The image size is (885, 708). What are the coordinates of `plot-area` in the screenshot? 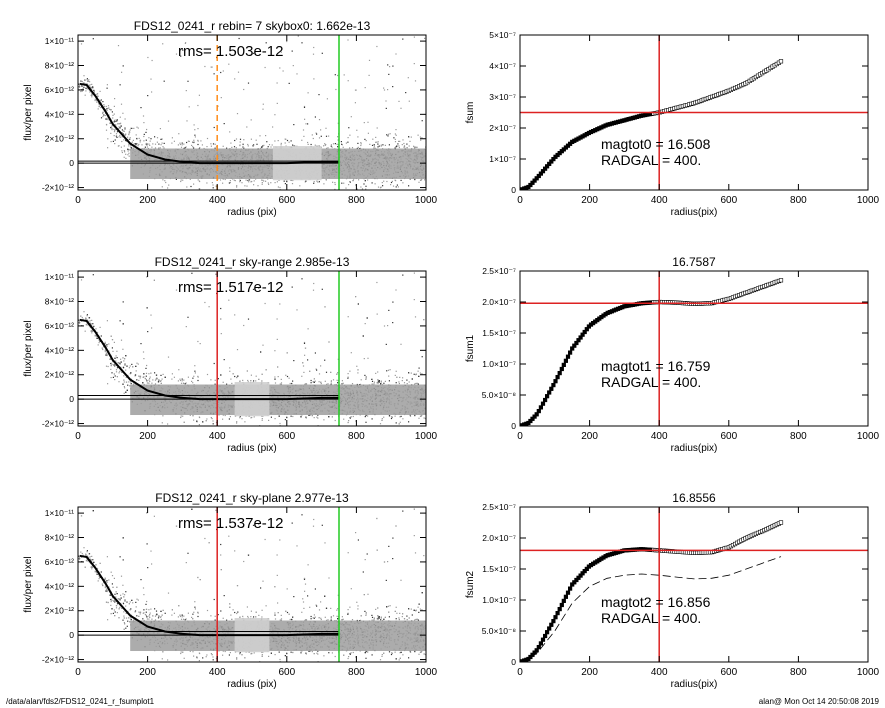 It's located at (252, 348).